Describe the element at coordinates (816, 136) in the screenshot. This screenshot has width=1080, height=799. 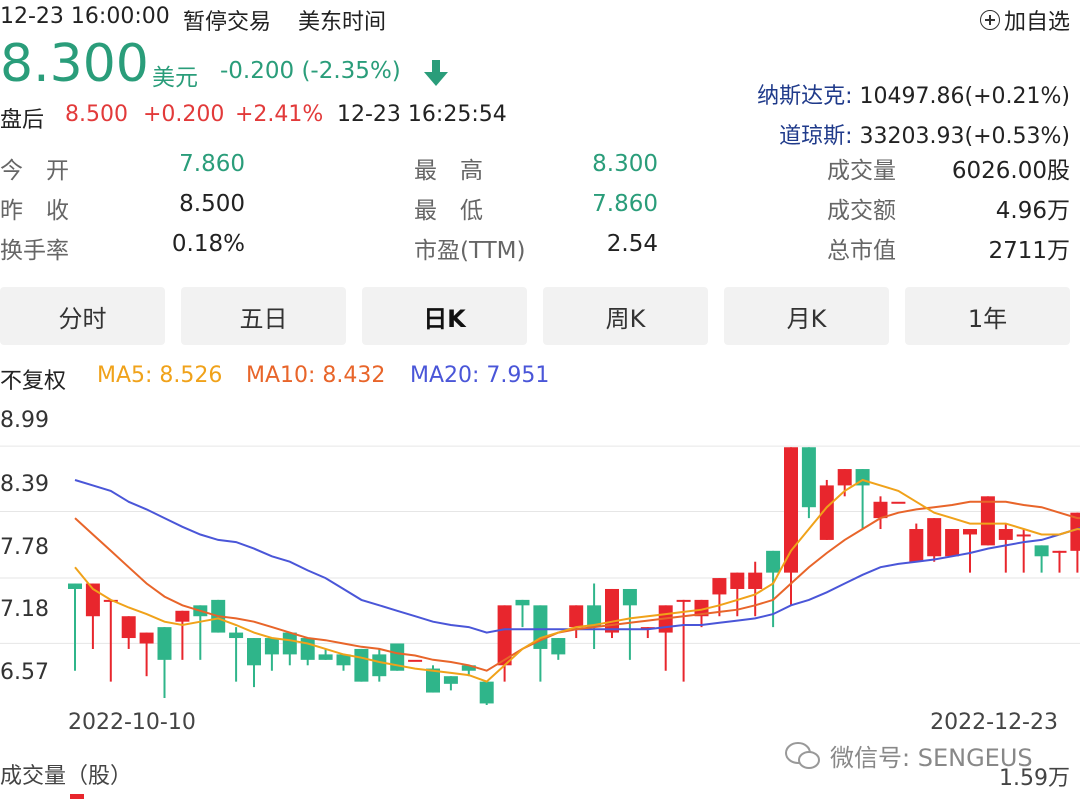
I see `index-name: 道琼斯:` at that location.